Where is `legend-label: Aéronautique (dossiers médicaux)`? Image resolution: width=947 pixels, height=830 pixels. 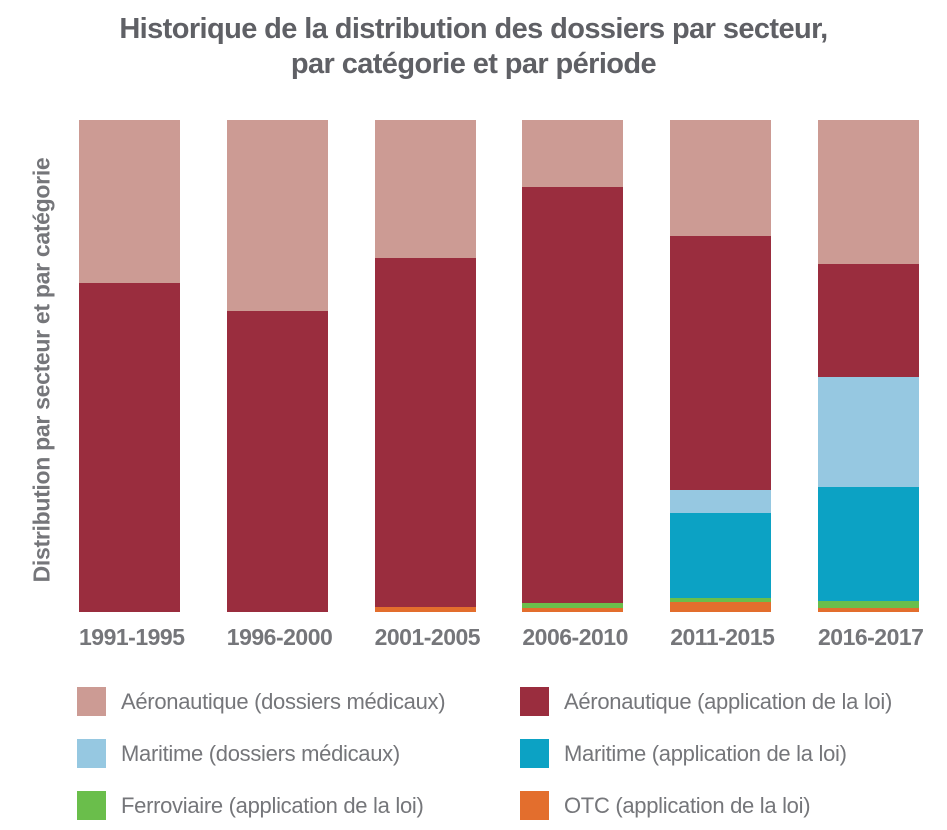 legend-label: Aéronautique (dossiers médicaux) is located at coordinates (283, 701).